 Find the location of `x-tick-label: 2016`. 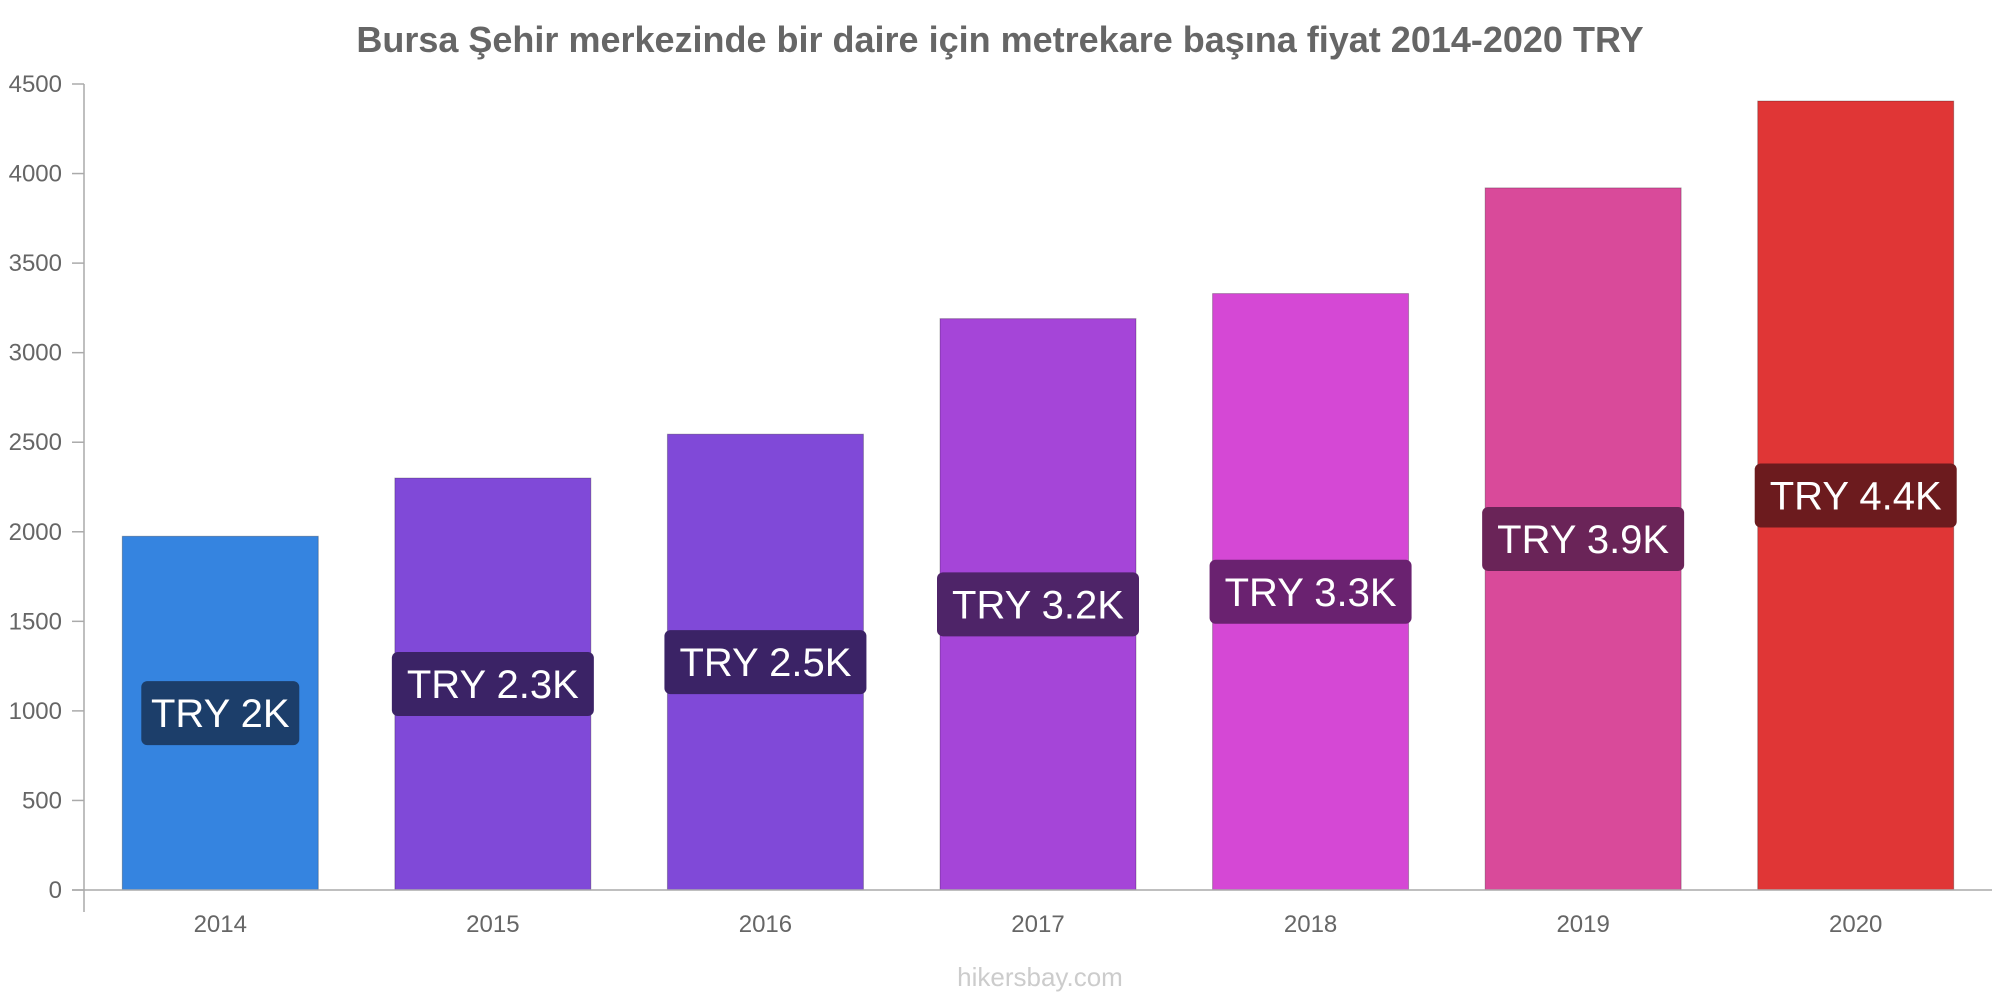

x-tick-label: 2016 is located at coordinates (765, 924).